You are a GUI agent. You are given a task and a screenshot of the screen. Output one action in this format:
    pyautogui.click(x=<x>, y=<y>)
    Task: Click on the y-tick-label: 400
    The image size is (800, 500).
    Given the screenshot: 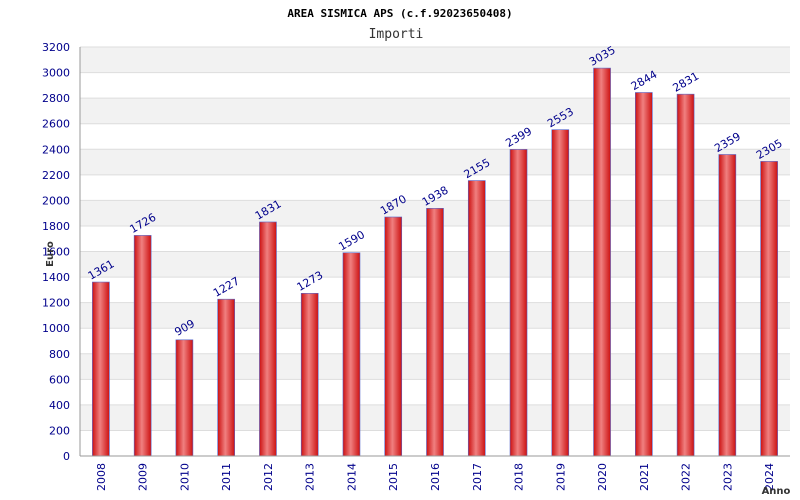 What is the action you would take?
    pyautogui.click(x=59, y=405)
    